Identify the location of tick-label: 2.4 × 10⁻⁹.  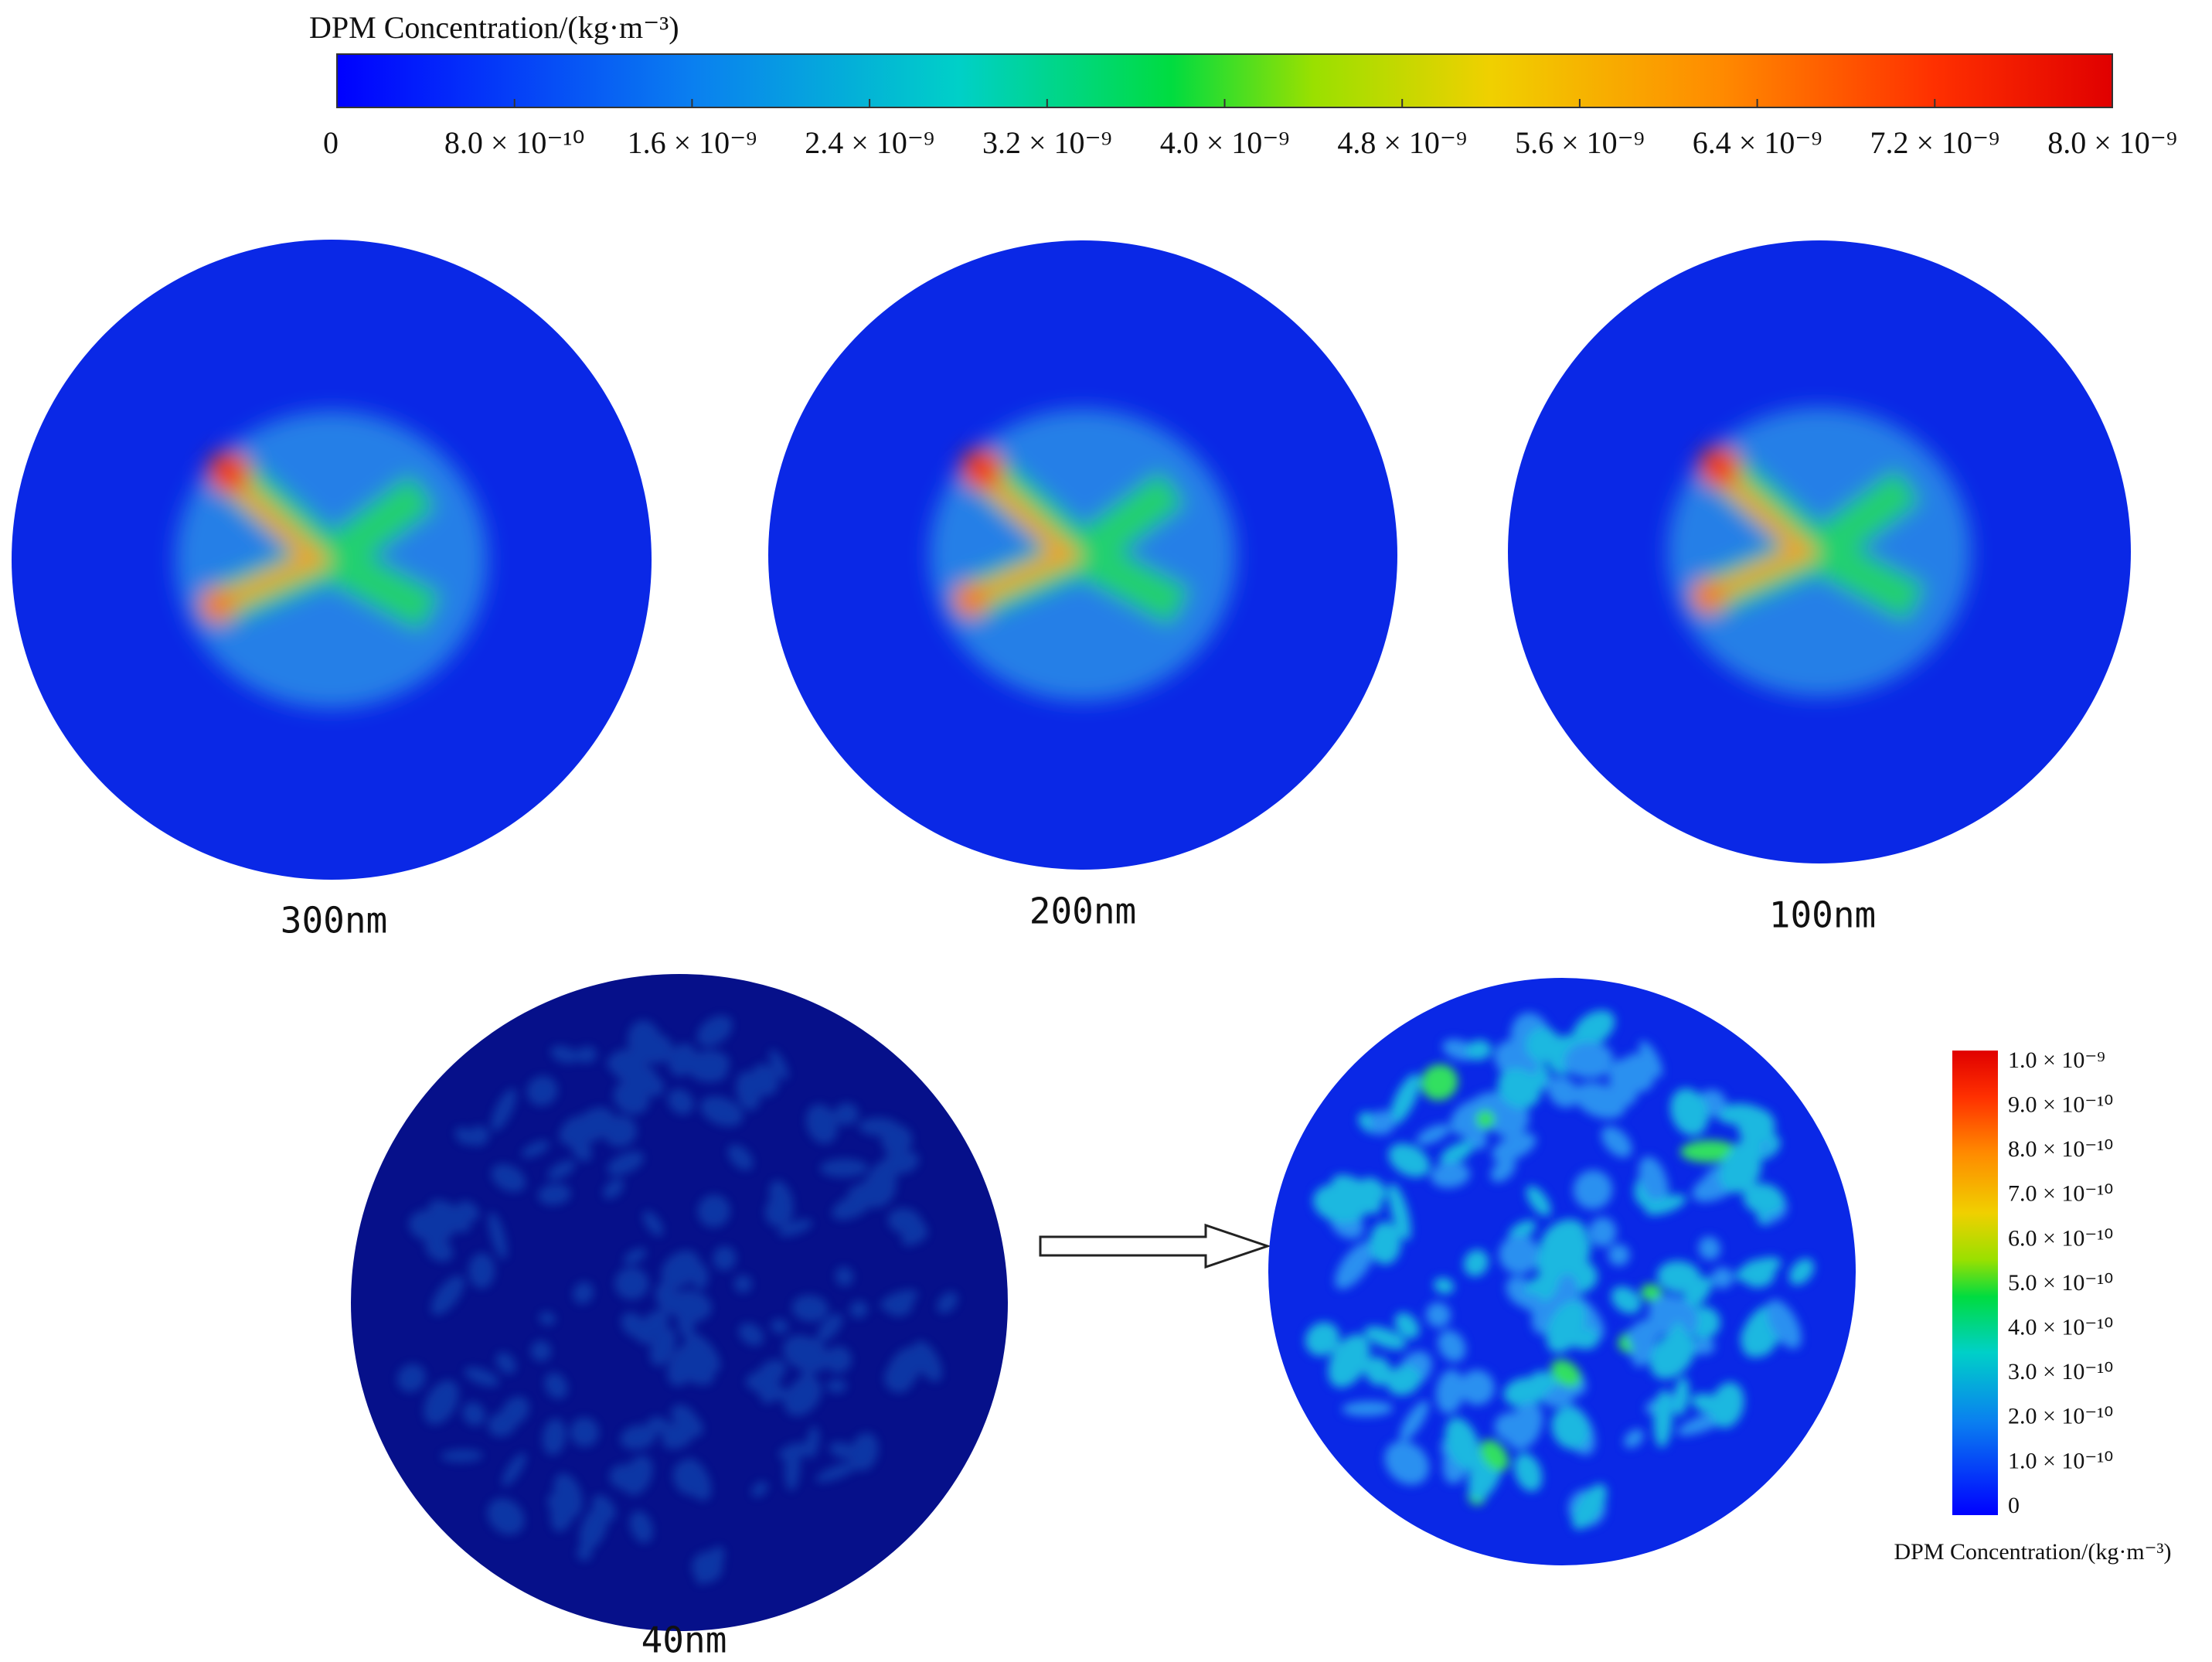
(869, 142).